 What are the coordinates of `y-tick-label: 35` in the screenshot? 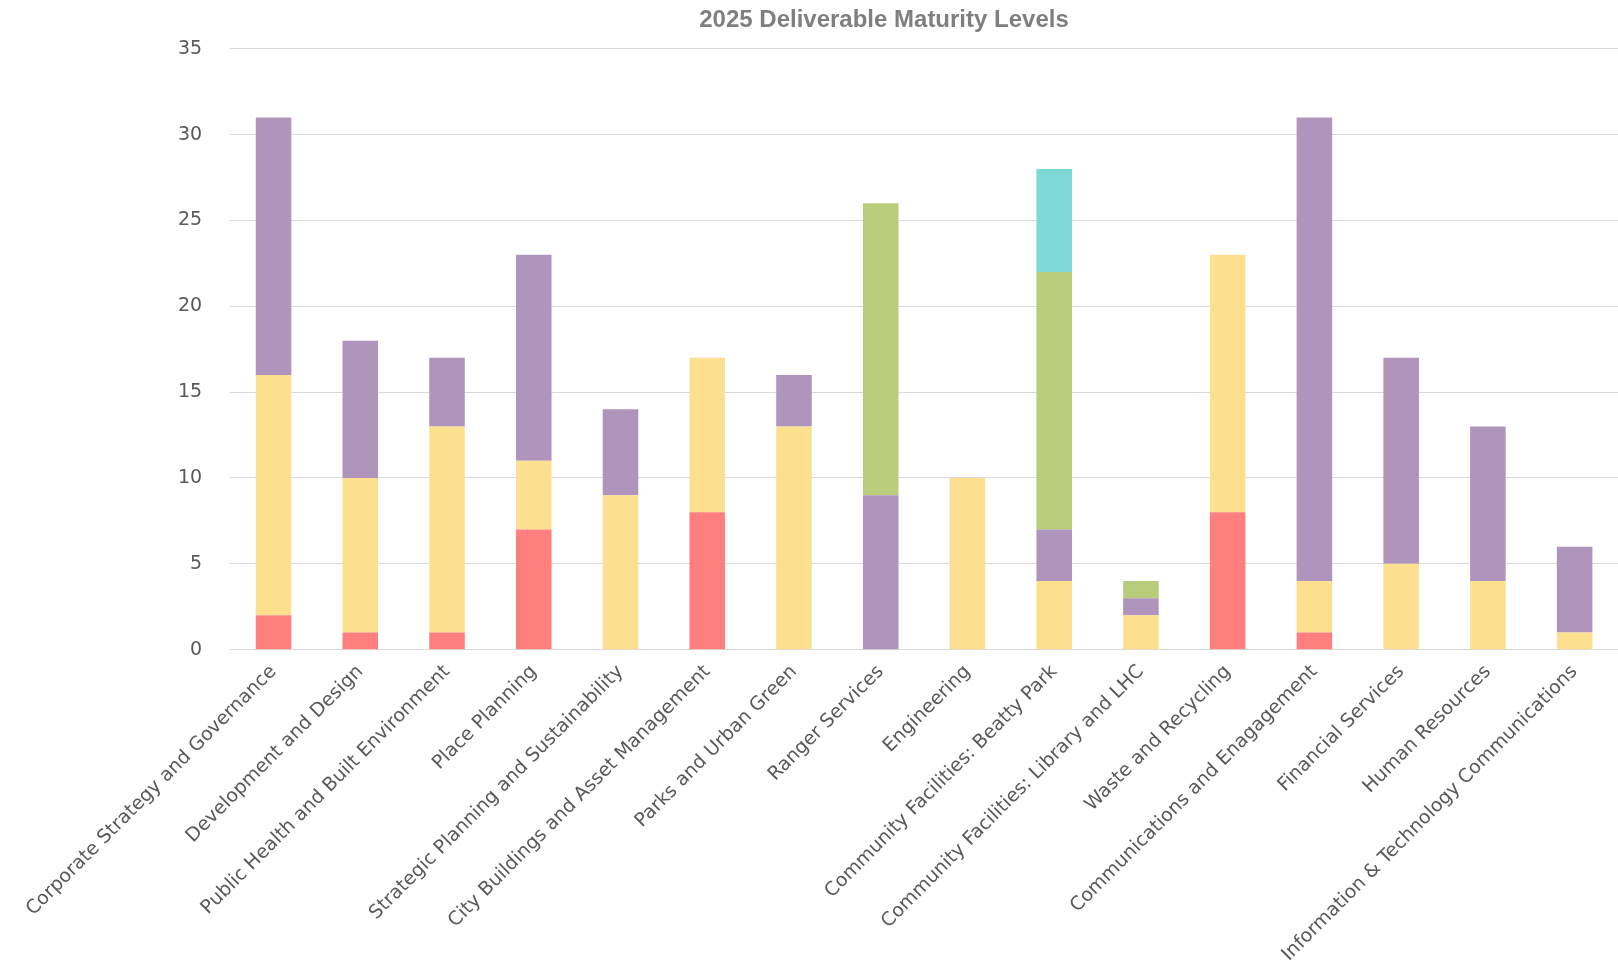 It's located at (190, 46).